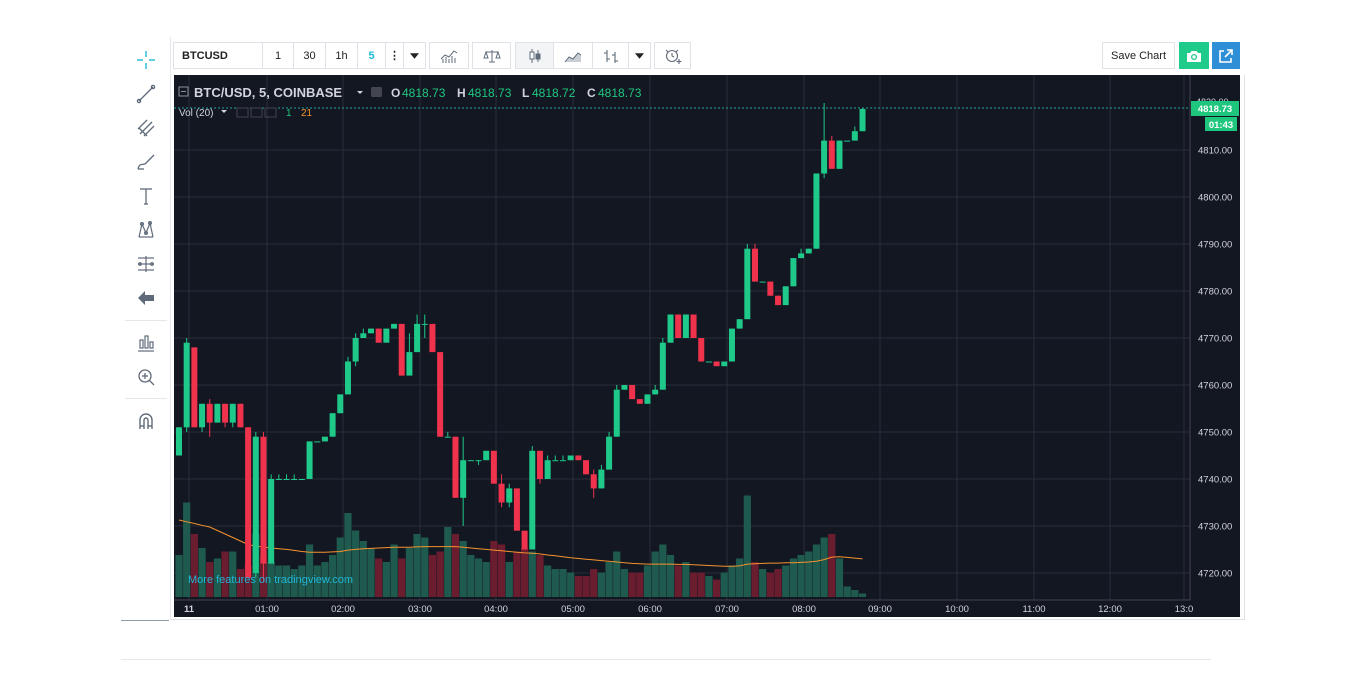  Describe the element at coordinates (1194, 55) in the screenshot. I see `snapshot-button` at that location.